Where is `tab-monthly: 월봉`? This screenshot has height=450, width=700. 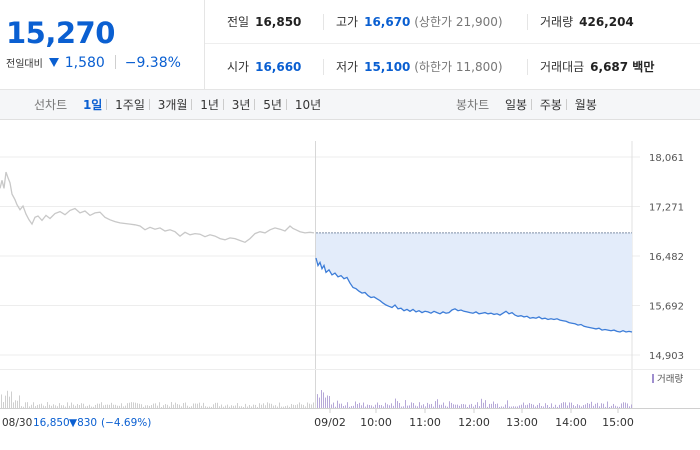 tab-monthly: 월봉 is located at coordinates (585, 105).